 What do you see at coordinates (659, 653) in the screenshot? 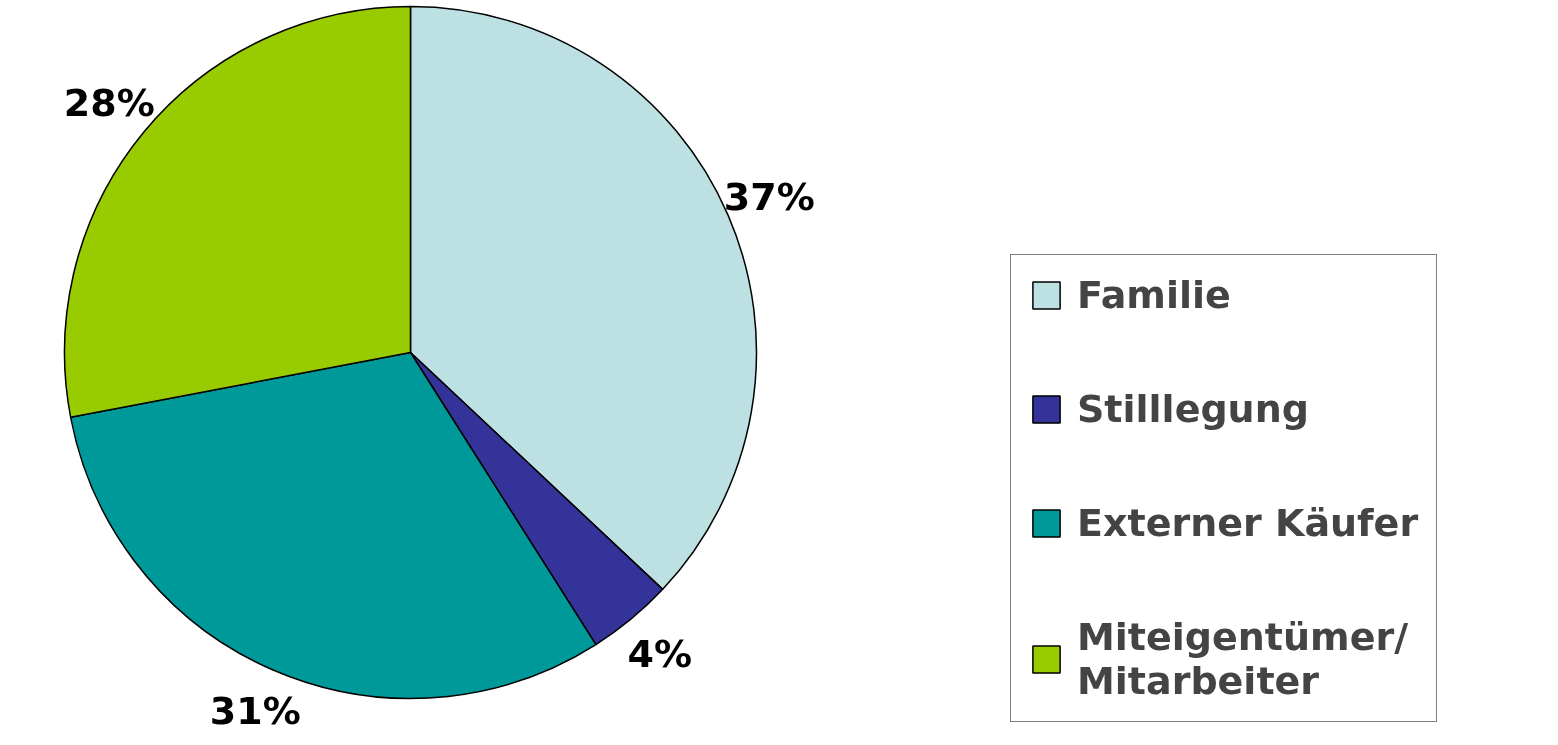
I see `data-label: 4%` at bounding box center [659, 653].